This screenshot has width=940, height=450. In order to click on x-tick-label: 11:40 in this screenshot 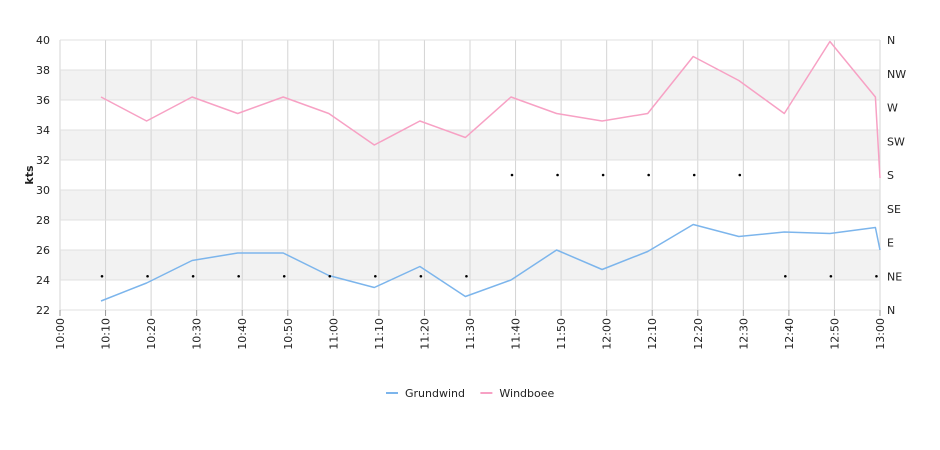, I will do `click(516, 334)`.